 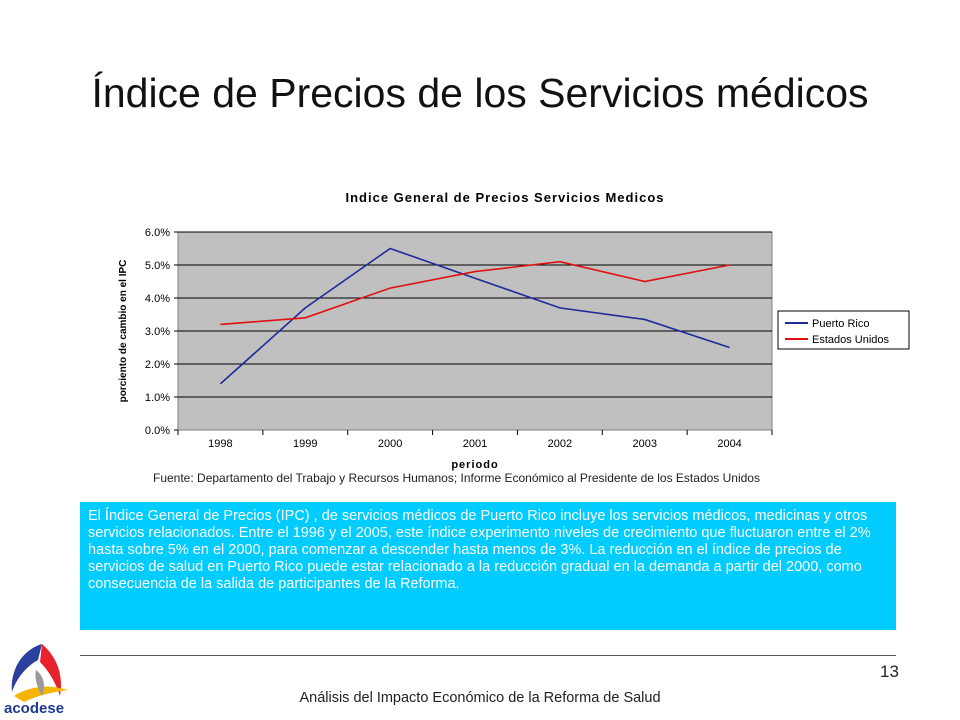 I want to click on x-tick-label: 1999, so click(x=305, y=444).